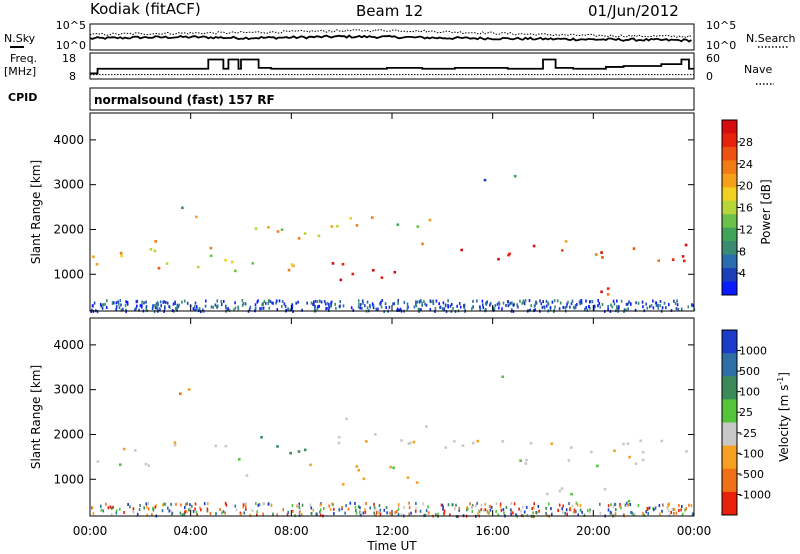 Image resolution: width=800 pixels, height=554 pixels. Describe the element at coordinates (746, 412) in the screenshot. I see `colorbar-tick-label: 25` at that location.